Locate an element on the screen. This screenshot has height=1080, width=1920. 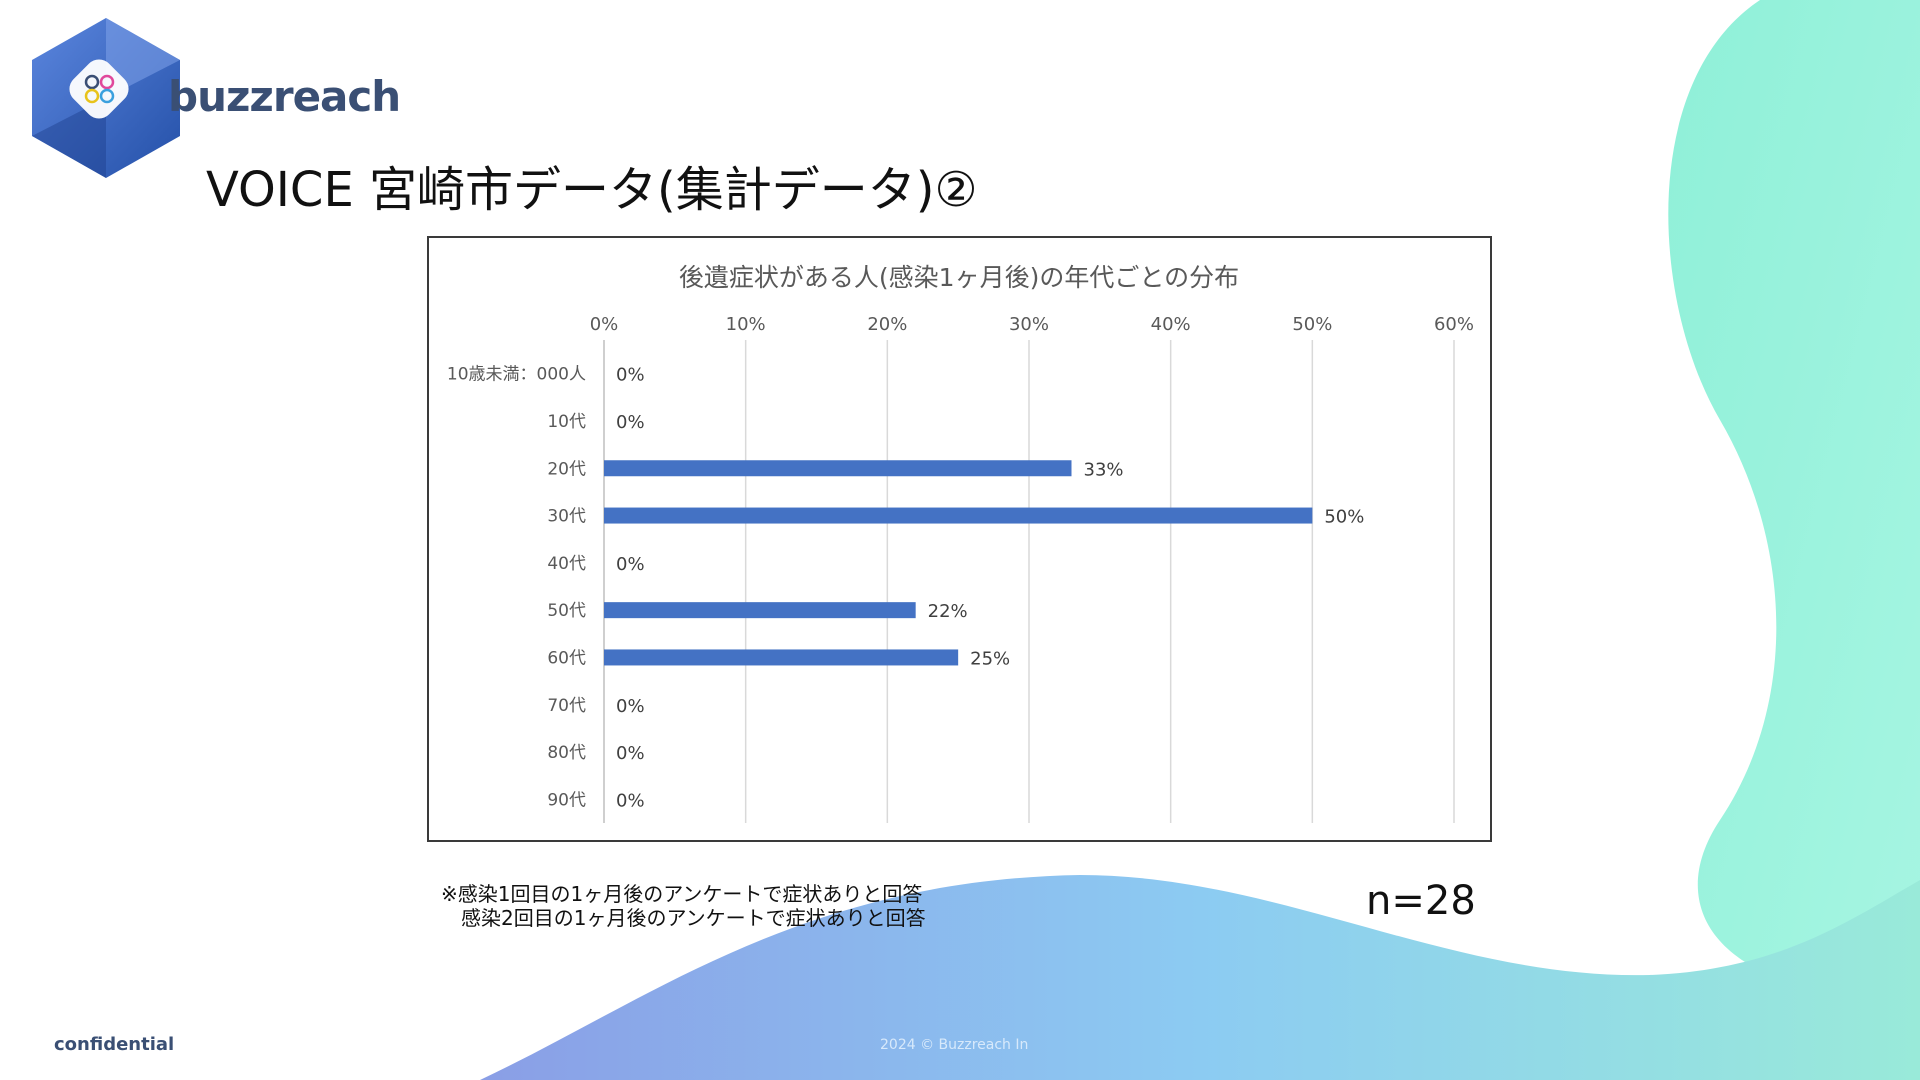
footnote-line-2: 感染2回目の1ヶ月後のアンケートで症状ありと回答 is located at coordinates (683, 918).